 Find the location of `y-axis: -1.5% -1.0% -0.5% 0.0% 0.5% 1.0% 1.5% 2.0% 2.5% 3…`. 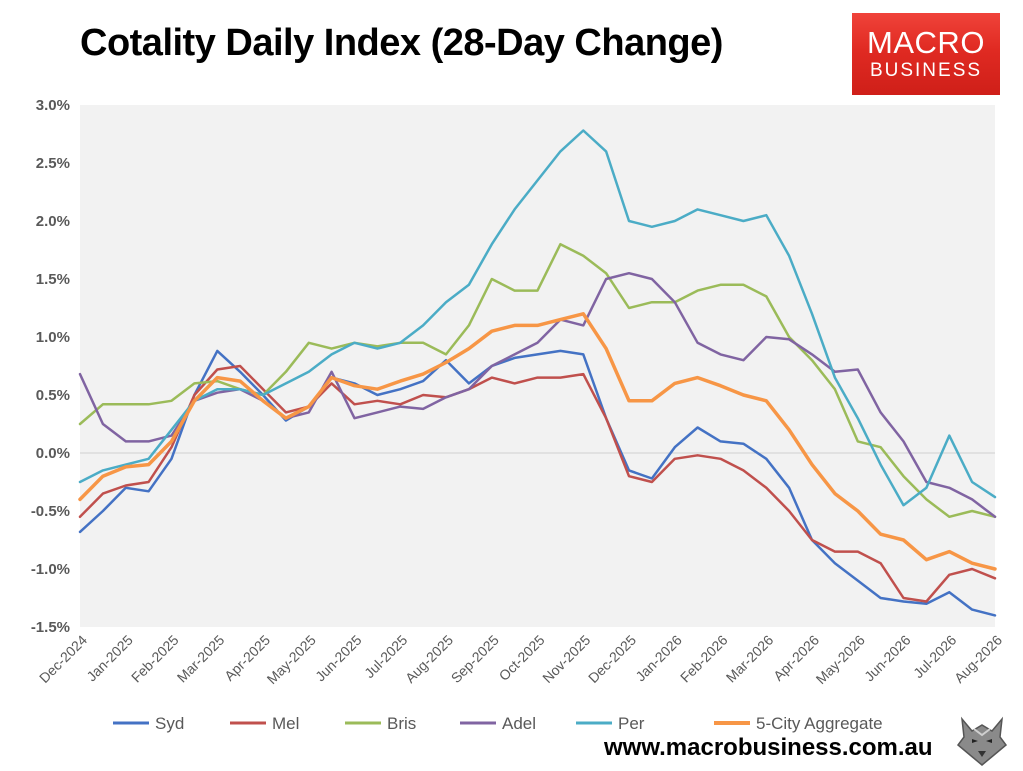

y-axis: -1.5% -1.0% -0.5% 0.0% 0.5% 1.0% 1.5% 2.0% 2.5% 3… is located at coordinates (50, 366).